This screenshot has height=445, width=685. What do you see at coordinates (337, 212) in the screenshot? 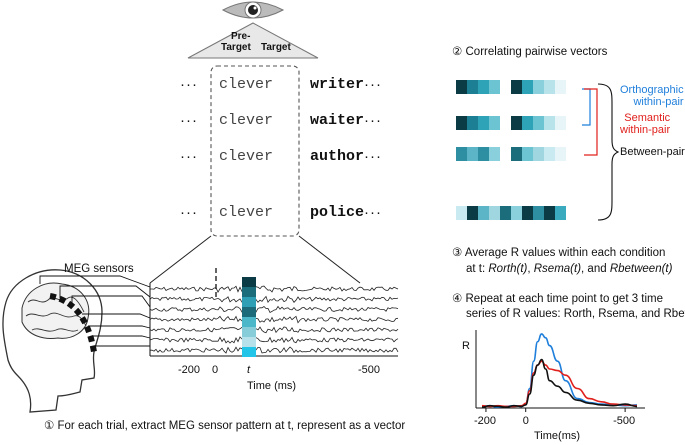
I see `target-word-police: police` at bounding box center [337, 212].